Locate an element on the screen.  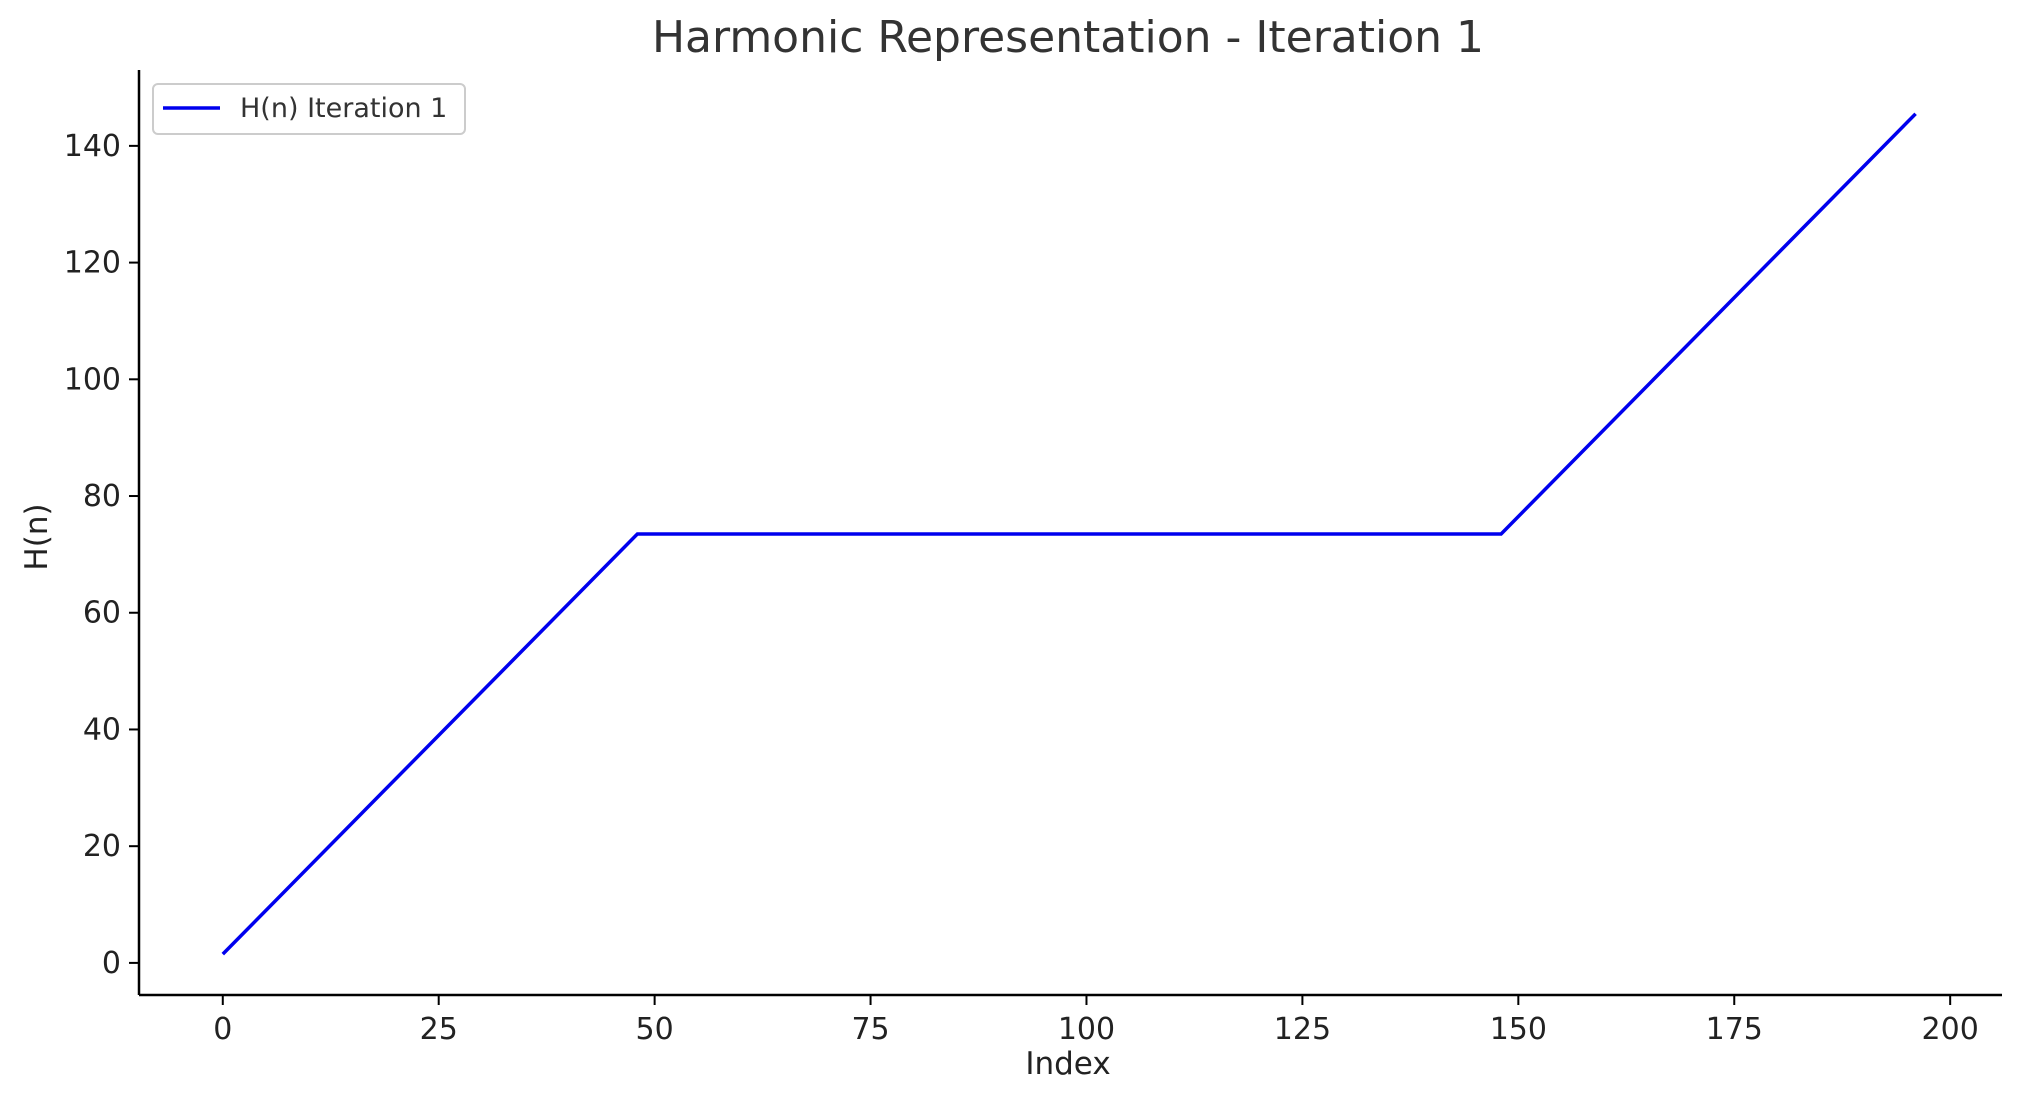
y-tick-label: 100 is located at coordinates (92, 379).